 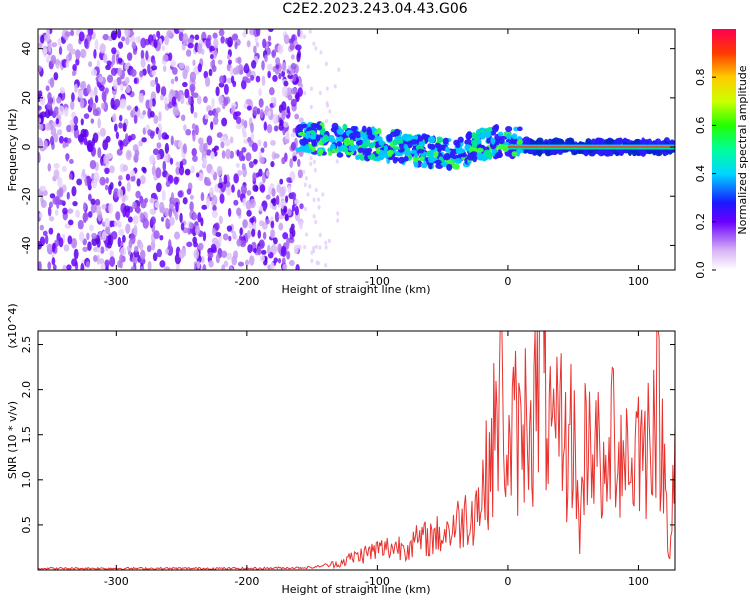 I want to click on y-tick-label: 40, so click(x=26, y=49).